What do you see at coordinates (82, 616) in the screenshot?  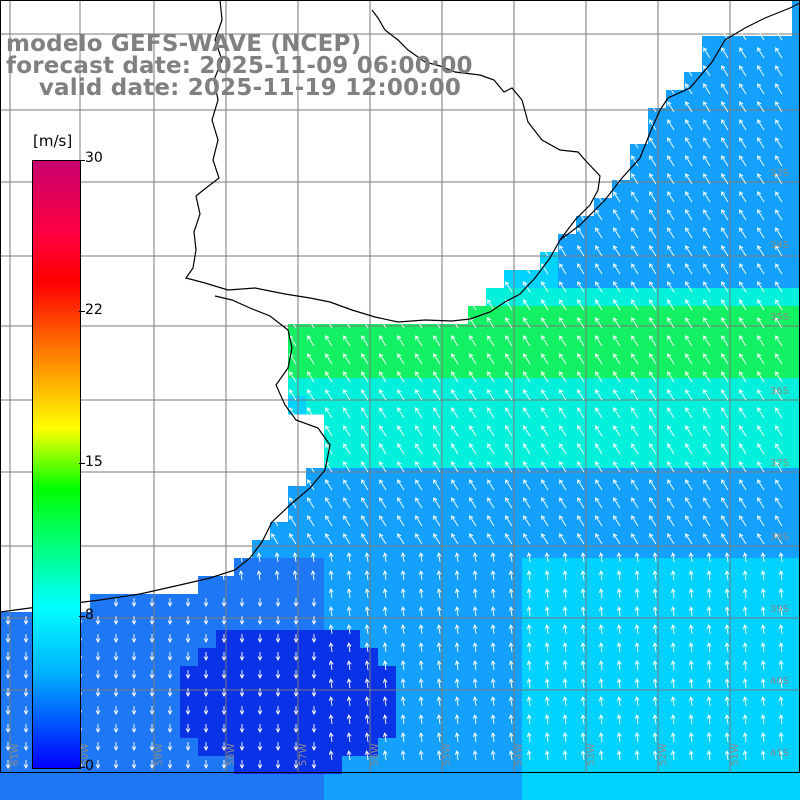 I see `colorbar-tickmark` at bounding box center [82, 616].